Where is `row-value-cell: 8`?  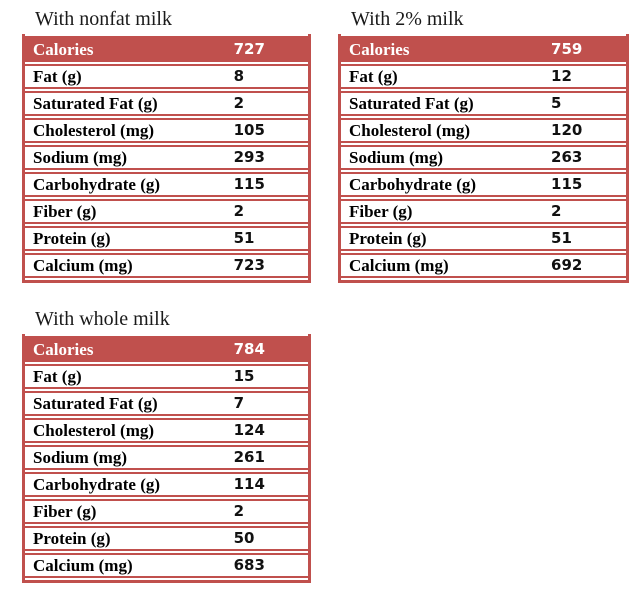
row-value-cell: 8 is located at coordinates (269, 76).